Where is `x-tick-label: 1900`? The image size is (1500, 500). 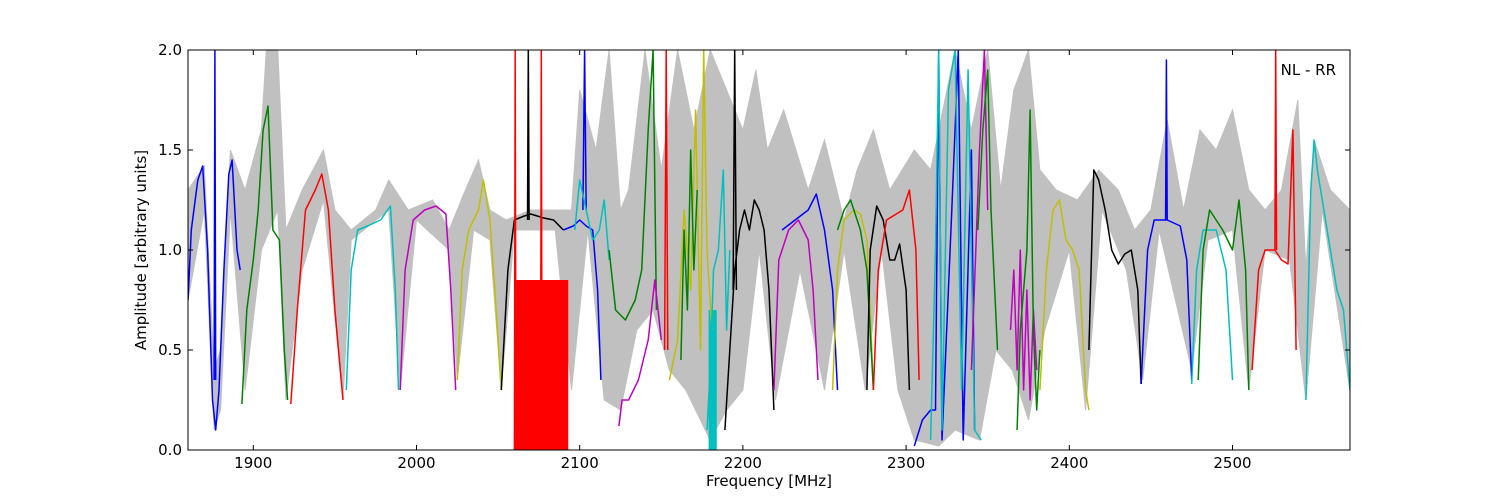 x-tick-label: 1900 is located at coordinates (253, 463).